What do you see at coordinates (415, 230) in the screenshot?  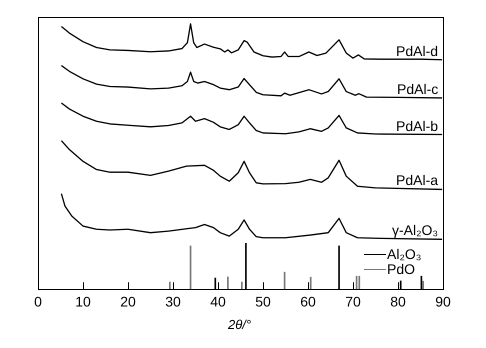 I see `series-label: γ-Al₂O₃` at bounding box center [415, 230].